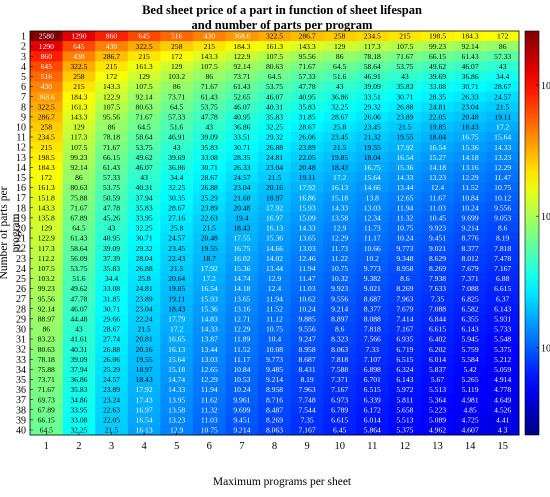 Image resolution: width=550 pixels, height=497 pixels. I want to click on cell-value-label: 6.615, so click(339, 419).